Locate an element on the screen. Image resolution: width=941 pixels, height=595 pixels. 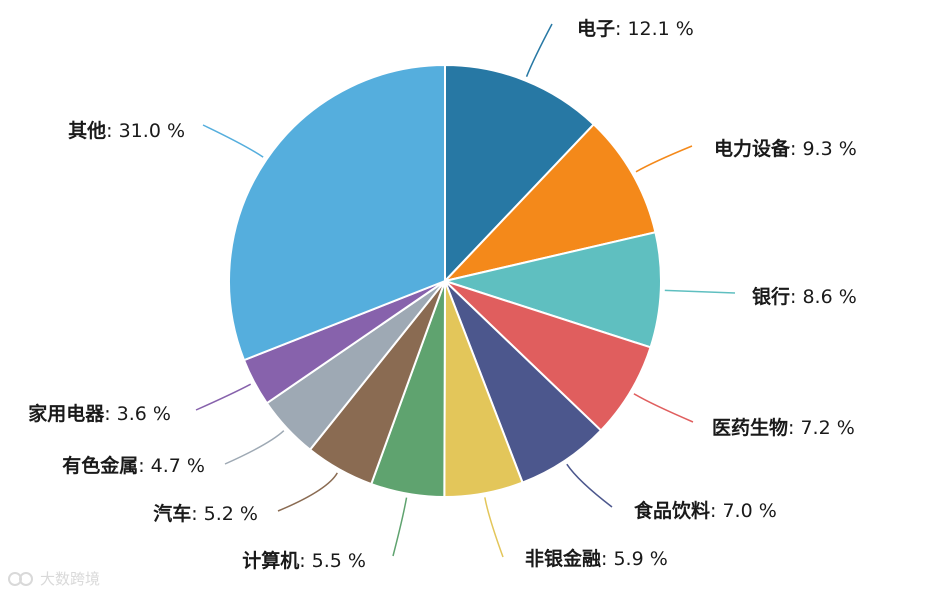
slice-label-name: 银行 is located at coordinates (771, 296).